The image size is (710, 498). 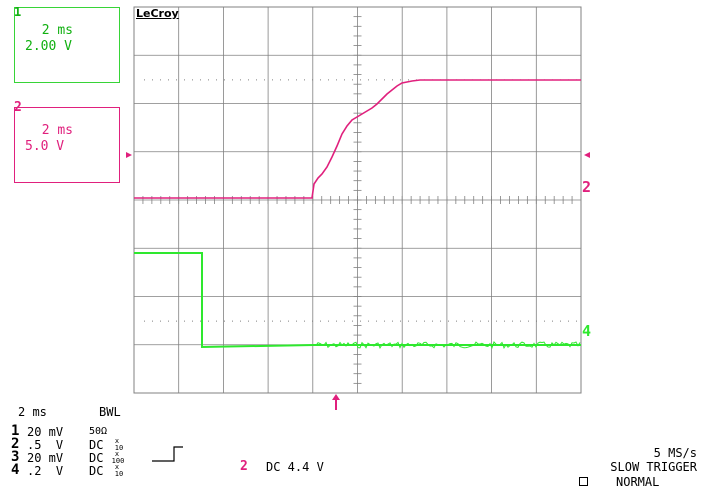 I want to click on channel-row-number: 1, so click(x=15, y=431).